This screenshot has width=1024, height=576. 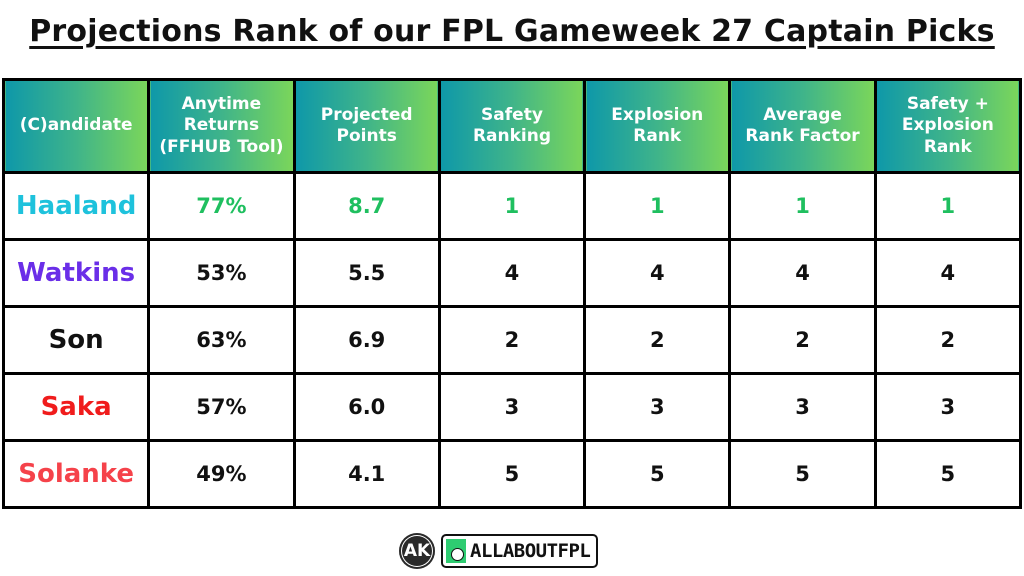 I want to click on projected-points-cell: 8.7, so click(x=366, y=206).